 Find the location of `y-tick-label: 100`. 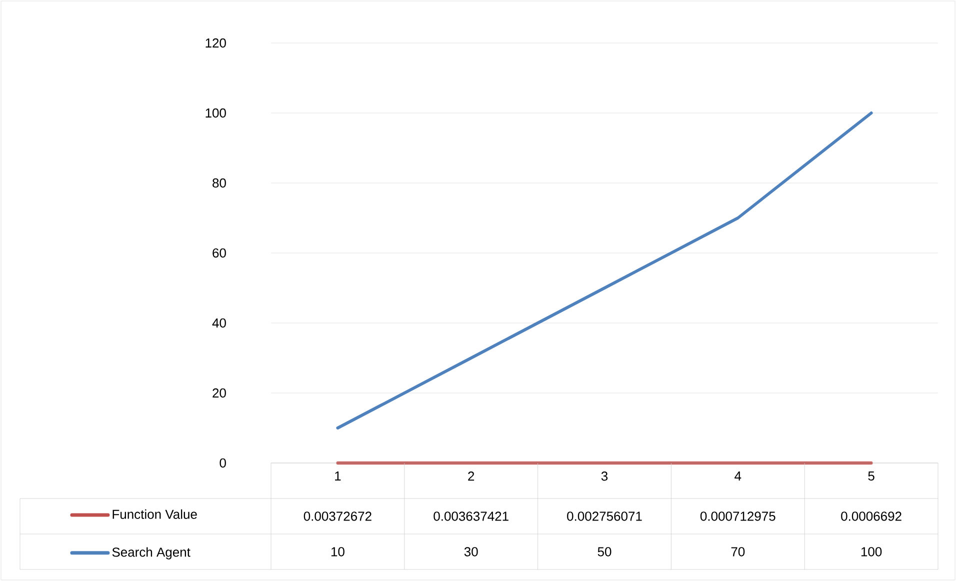

y-tick-label: 100 is located at coordinates (216, 113).